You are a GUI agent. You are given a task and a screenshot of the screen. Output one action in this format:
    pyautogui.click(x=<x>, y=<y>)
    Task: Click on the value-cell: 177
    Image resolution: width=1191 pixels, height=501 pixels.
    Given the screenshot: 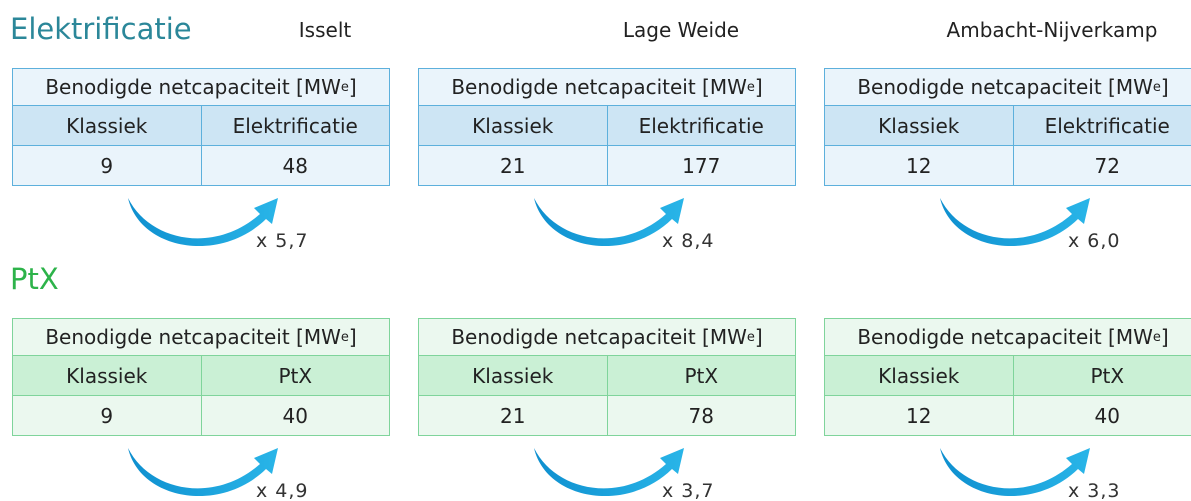 What is the action you would take?
    pyautogui.click(x=701, y=165)
    